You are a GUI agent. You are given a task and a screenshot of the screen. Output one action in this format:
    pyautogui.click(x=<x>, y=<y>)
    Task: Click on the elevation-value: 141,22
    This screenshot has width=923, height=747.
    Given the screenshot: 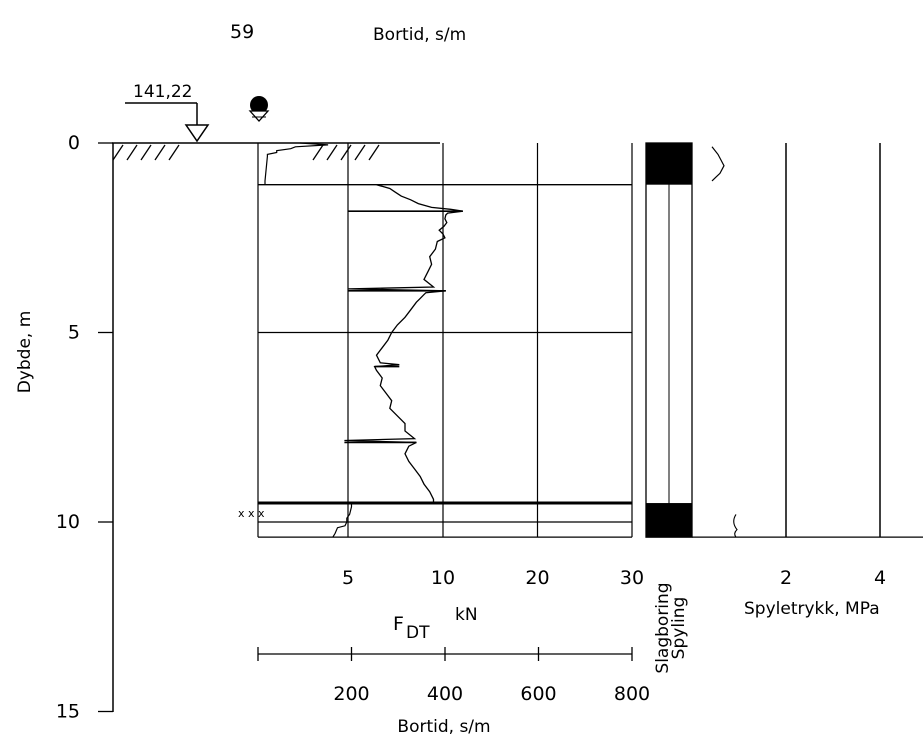 What is the action you would take?
    pyautogui.click(x=162, y=92)
    